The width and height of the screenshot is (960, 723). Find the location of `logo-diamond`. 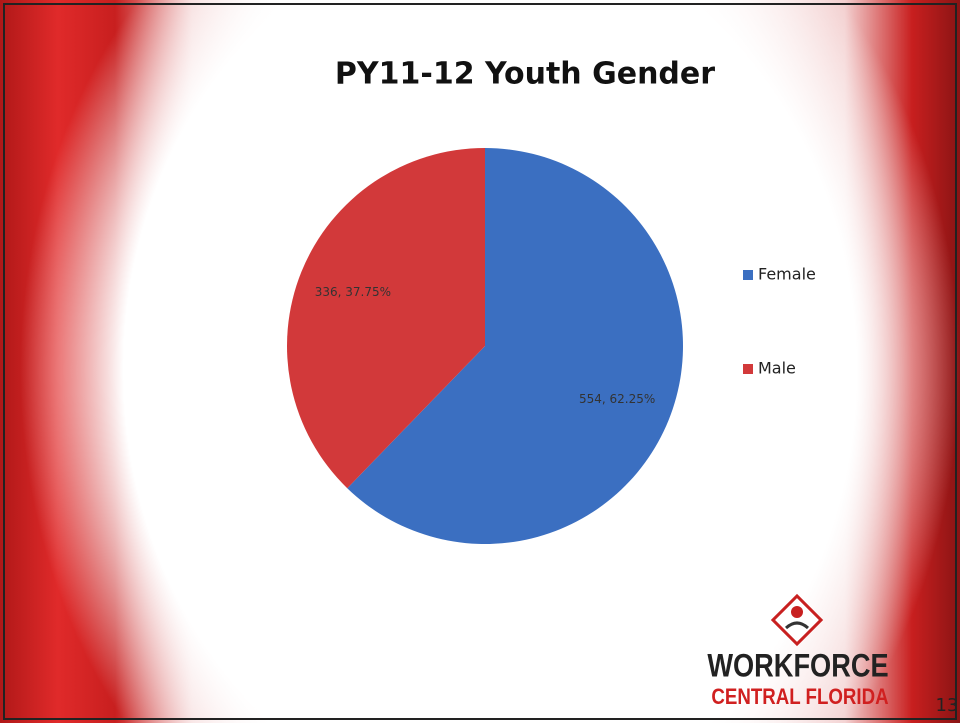

logo-diamond is located at coordinates (797, 620).